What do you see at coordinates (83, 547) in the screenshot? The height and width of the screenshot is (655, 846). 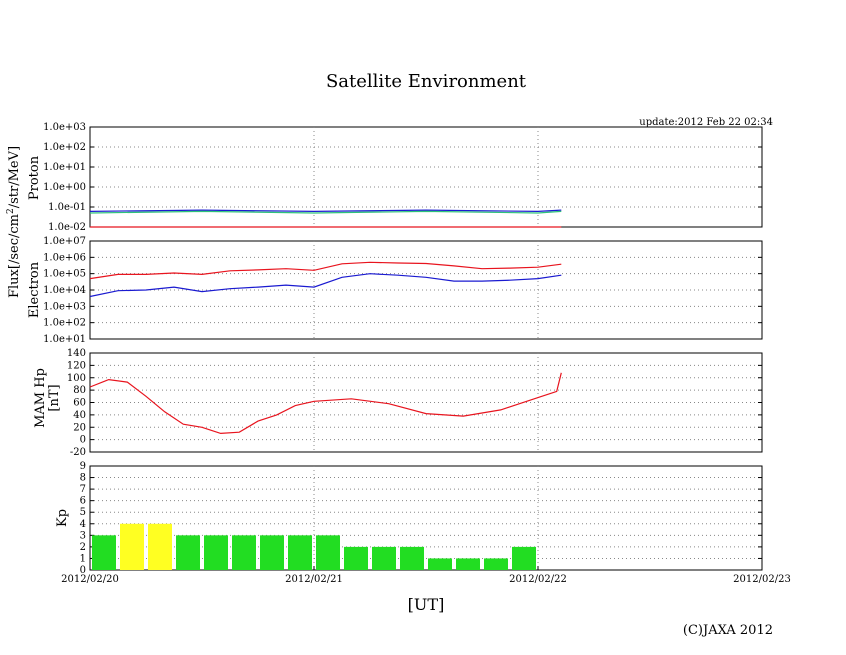 I see `y-tick-label: 2` at bounding box center [83, 547].